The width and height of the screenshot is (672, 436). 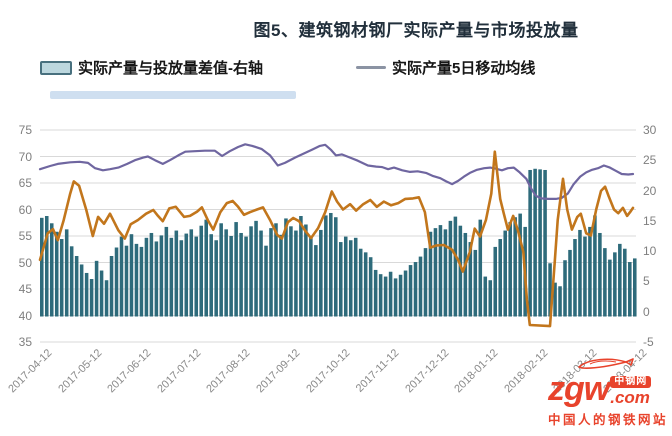 What do you see at coordinates (25, 156) in the screenshot?
I see `left-axis-tick: 70` at bounding box center [25, 156].